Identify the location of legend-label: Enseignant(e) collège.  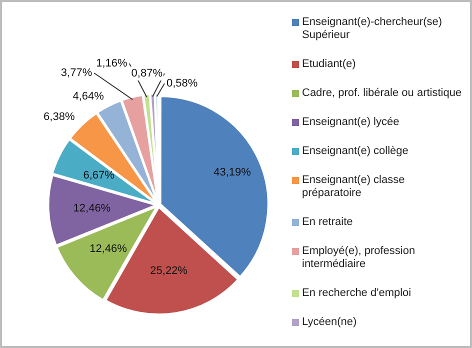
(355, 151).